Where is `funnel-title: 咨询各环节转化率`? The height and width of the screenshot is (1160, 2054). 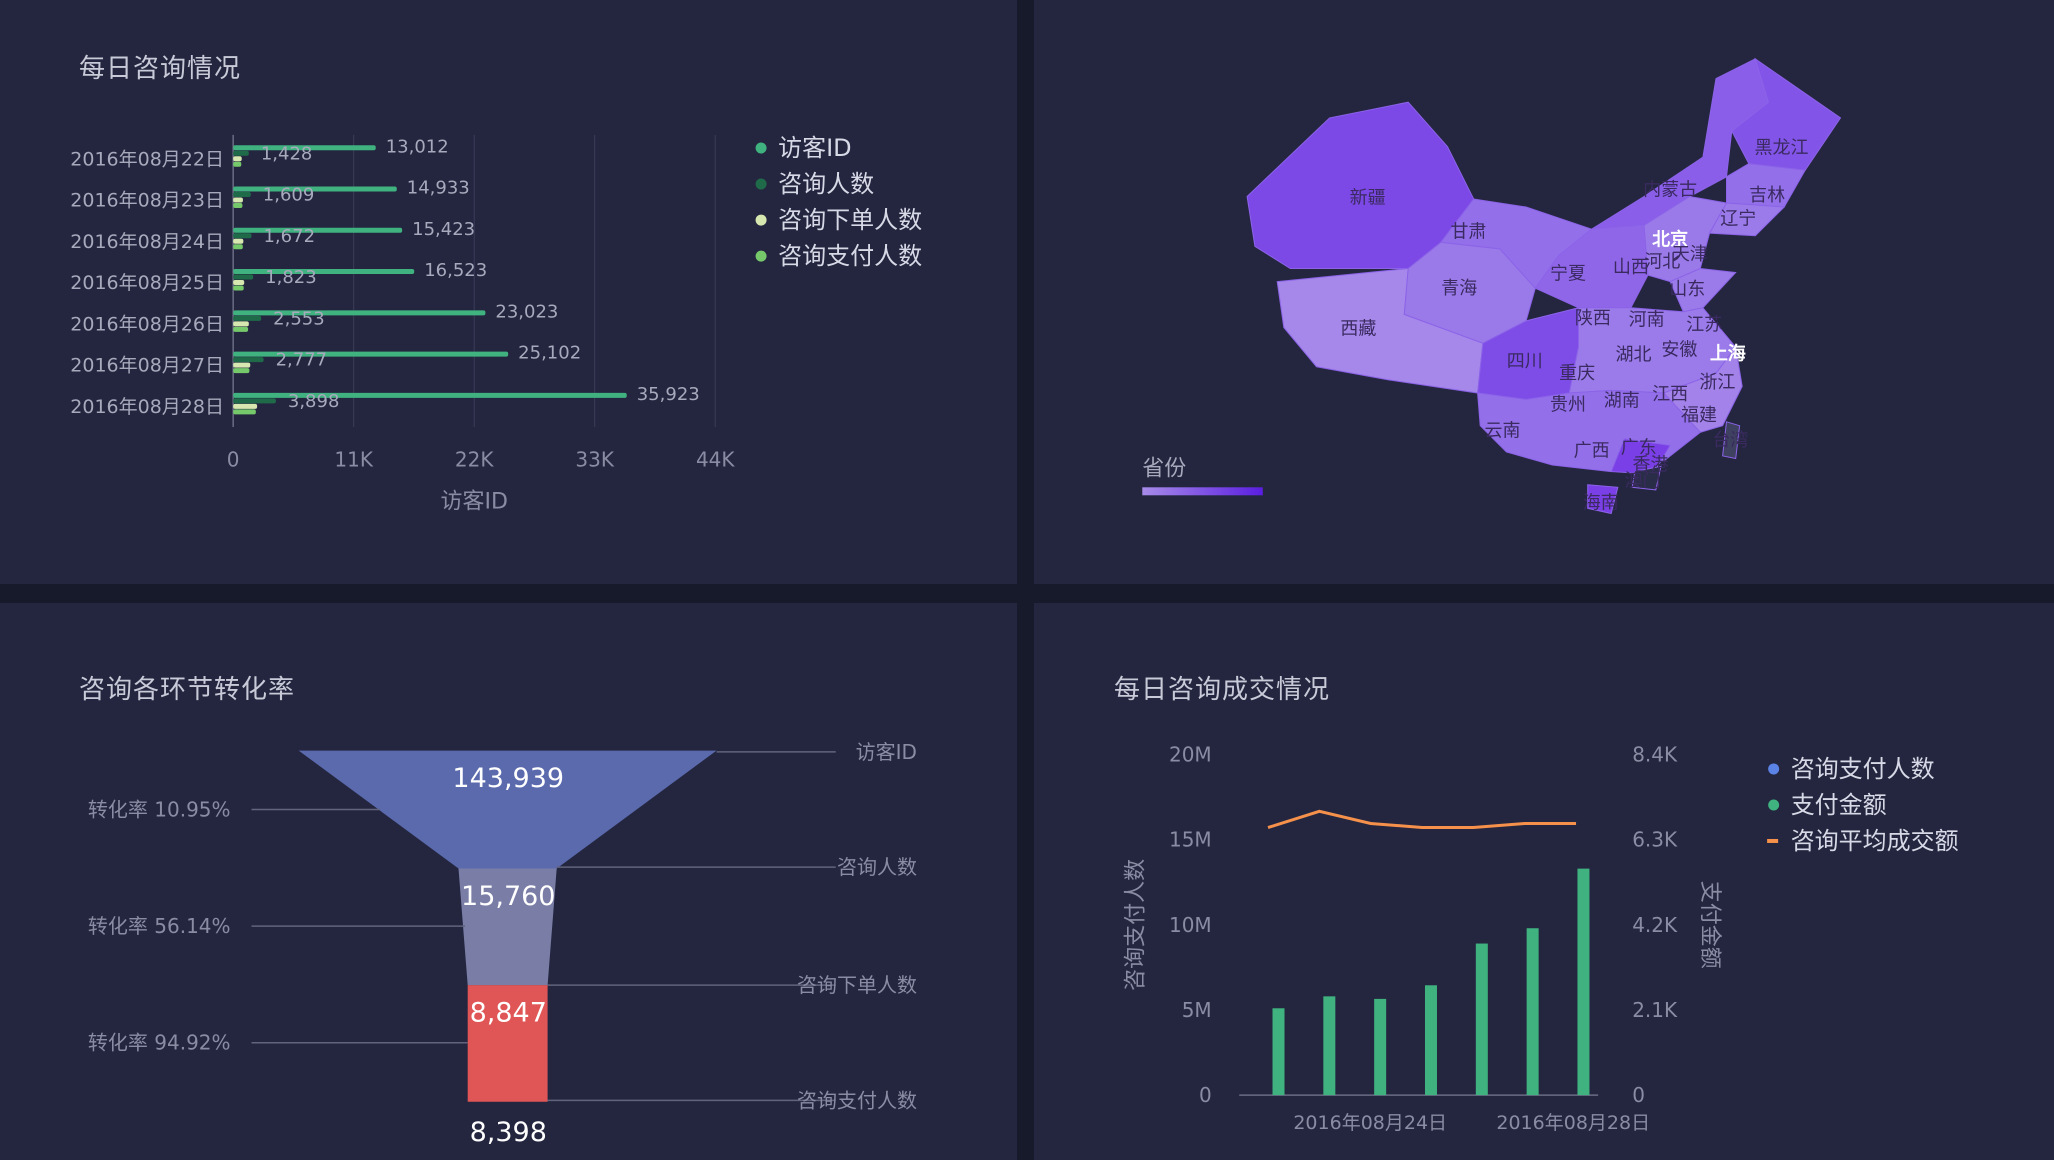
funnel-title: 咨询各环节转化率 is located at coordinates (187, 690).